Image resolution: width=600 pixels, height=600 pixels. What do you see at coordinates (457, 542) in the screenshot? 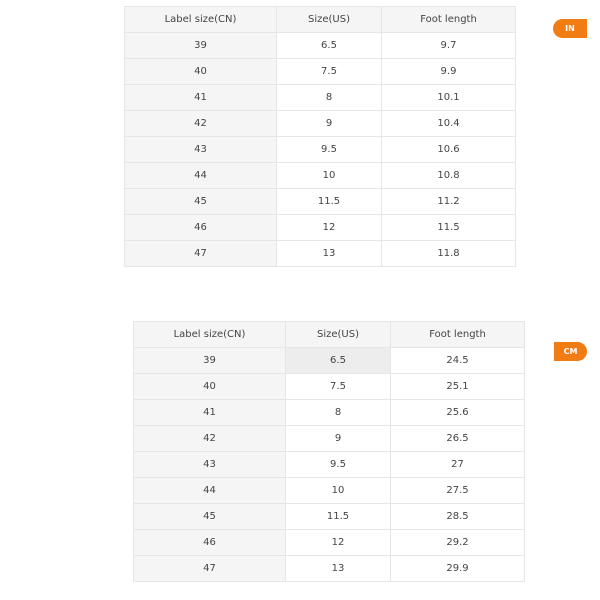
I see `table-cell: 29.2` at bounding box center [457, 542].